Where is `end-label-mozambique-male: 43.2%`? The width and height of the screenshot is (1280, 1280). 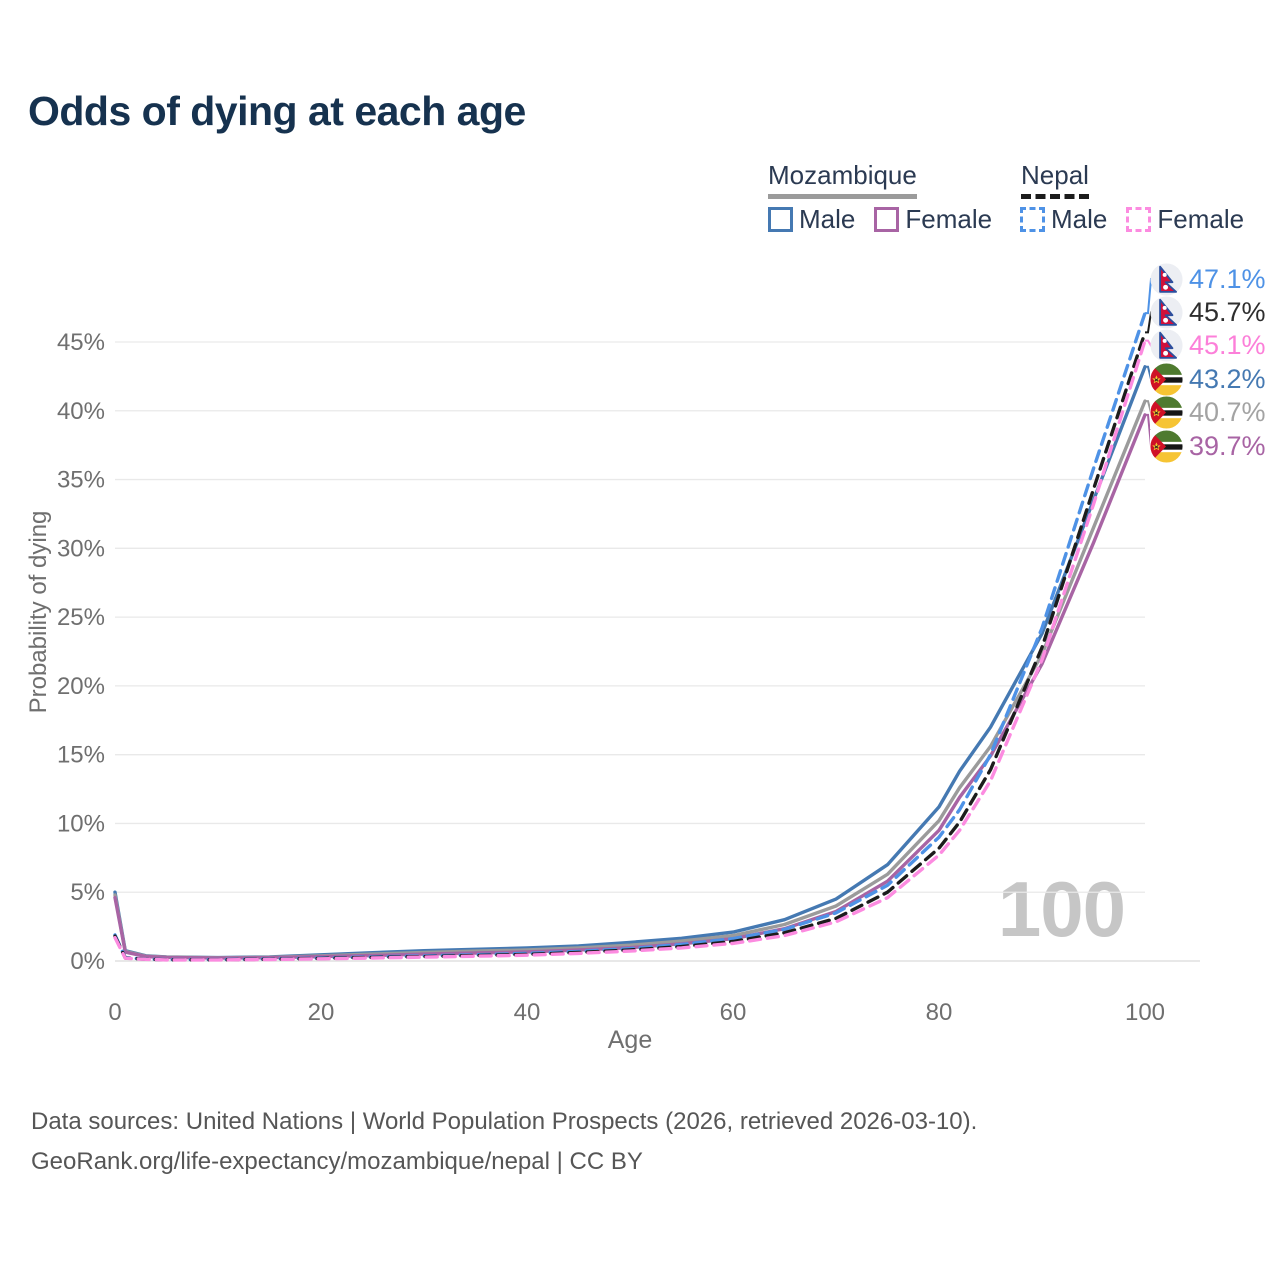
end-label-mozambique-male: 43.2% is located at coordinates (1208, 379).